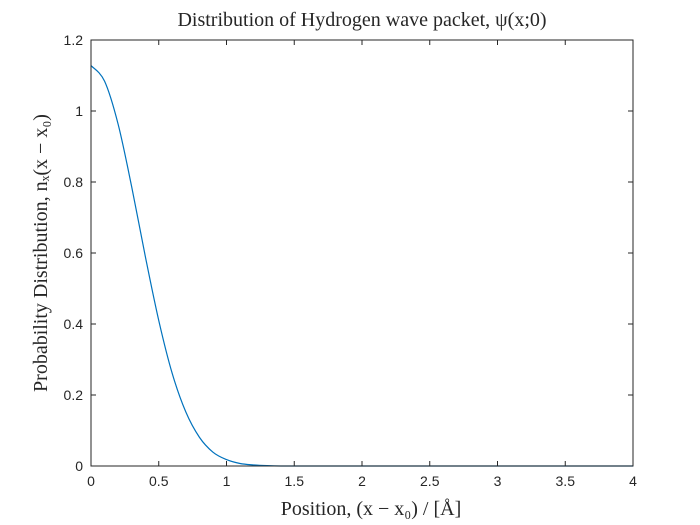 This screenshot has width=700, height=525. Describe the element at coordinates (74, 324) in the screenshot. I see `y-tick-label: 0.4` at that location.